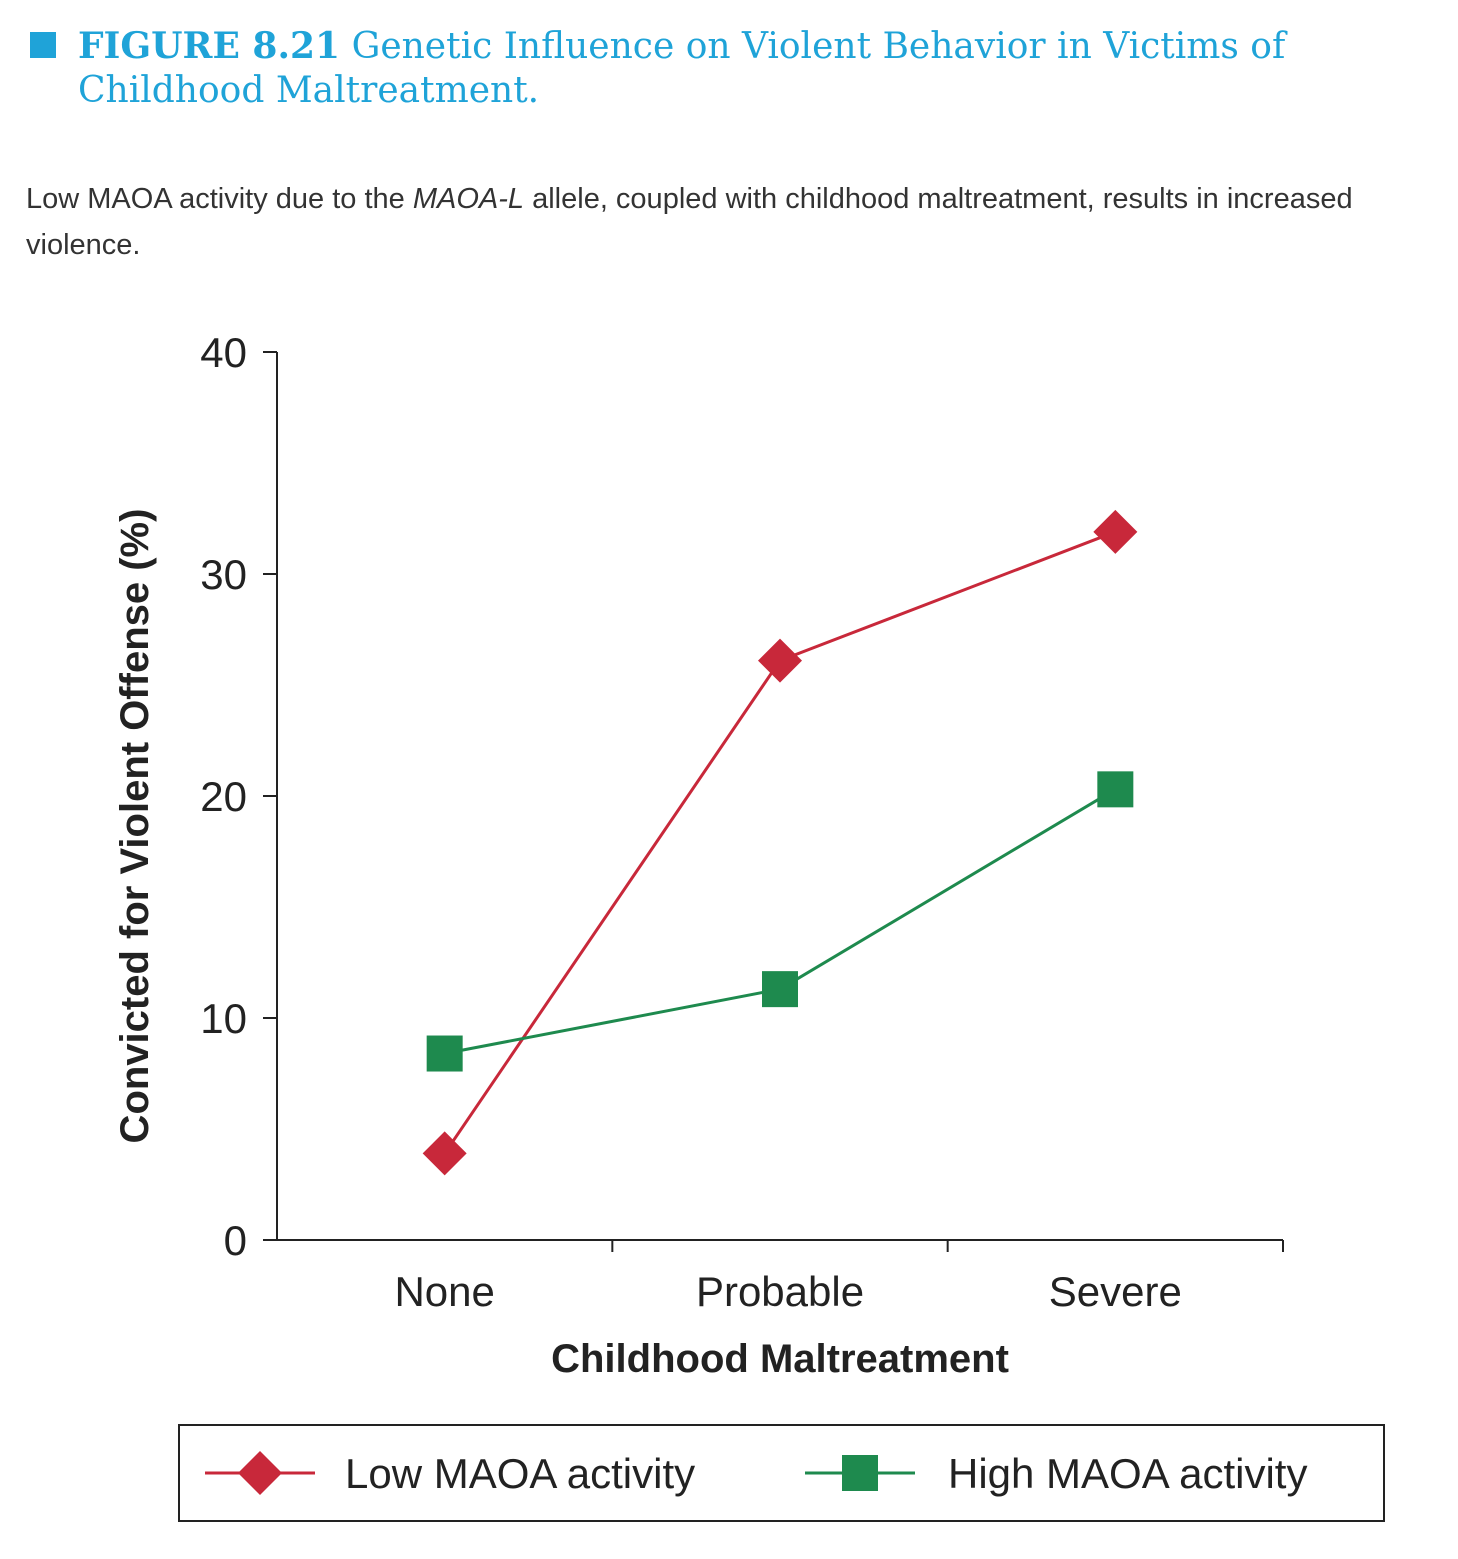  I want to click on y-tick-label: 40, so click(223, 352).